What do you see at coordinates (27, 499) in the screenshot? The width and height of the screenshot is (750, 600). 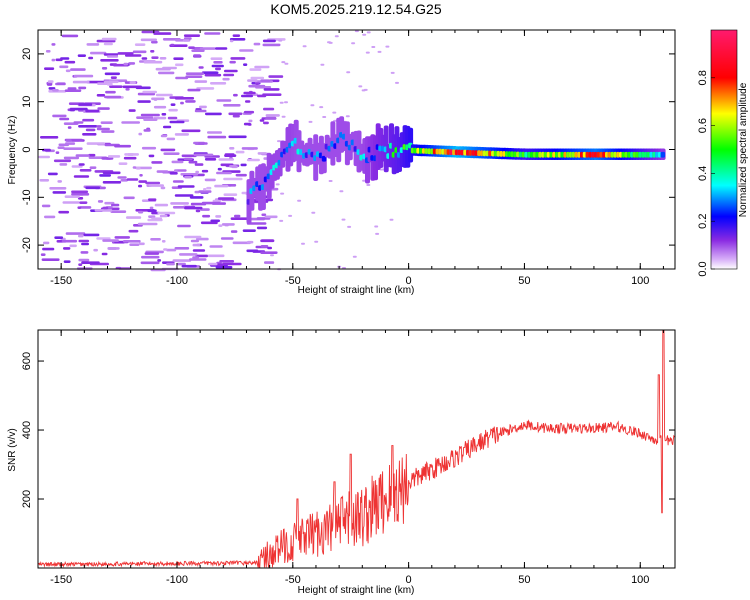 I see `snr-y-tick-label: 200` at bounding box center [27, 499].